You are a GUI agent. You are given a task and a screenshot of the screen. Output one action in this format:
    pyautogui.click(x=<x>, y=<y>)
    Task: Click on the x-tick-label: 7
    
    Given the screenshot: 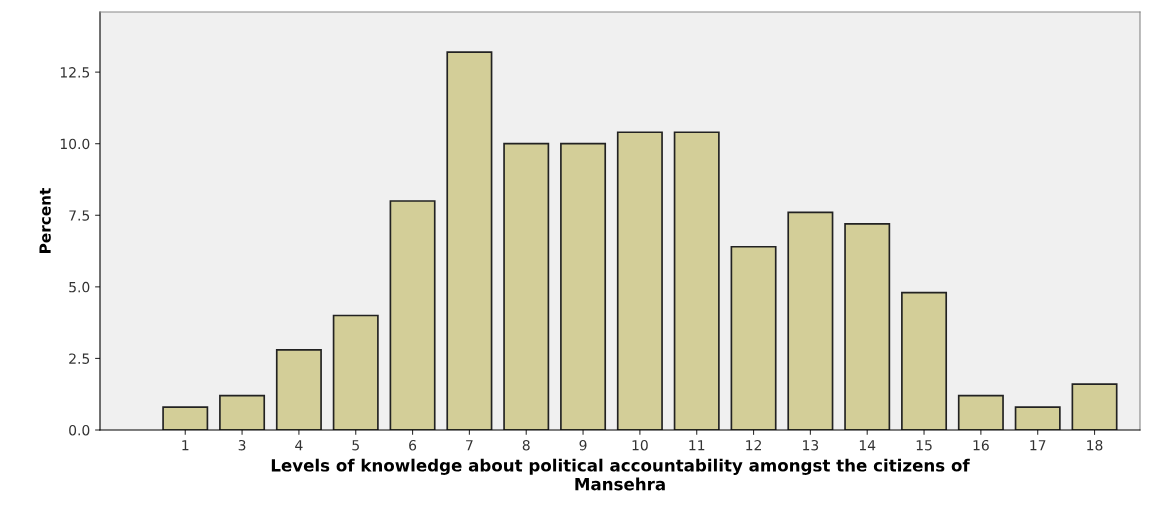 What is the action you would take?
    pyautogui.click(x=469, y=445)
    